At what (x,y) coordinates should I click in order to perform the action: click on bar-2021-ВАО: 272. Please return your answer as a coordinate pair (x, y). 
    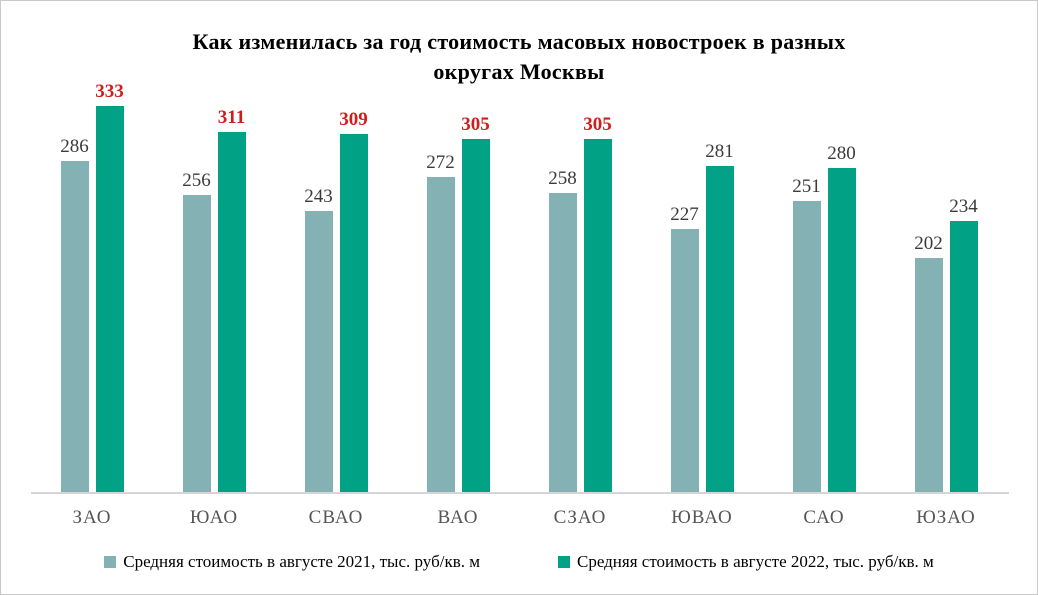
    Looking at the image, I should click on (440, 323).